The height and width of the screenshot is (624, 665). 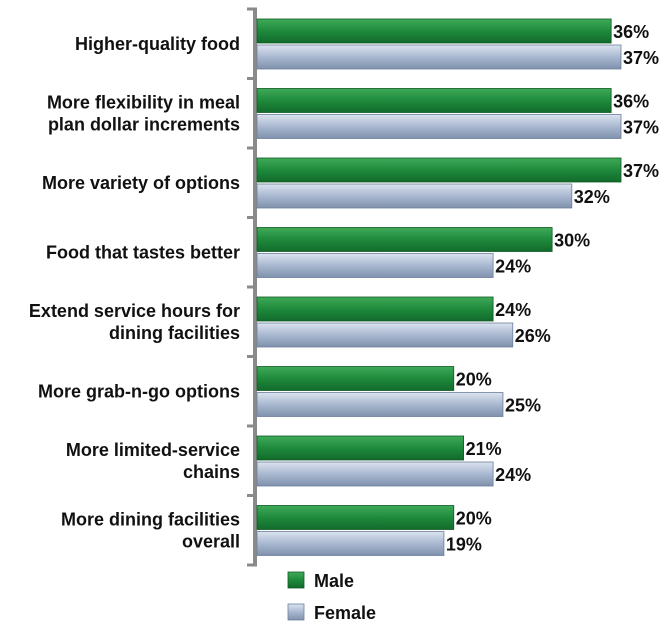 I want to click on category-label: More flexibility in meal, so click(x=143, y=103).